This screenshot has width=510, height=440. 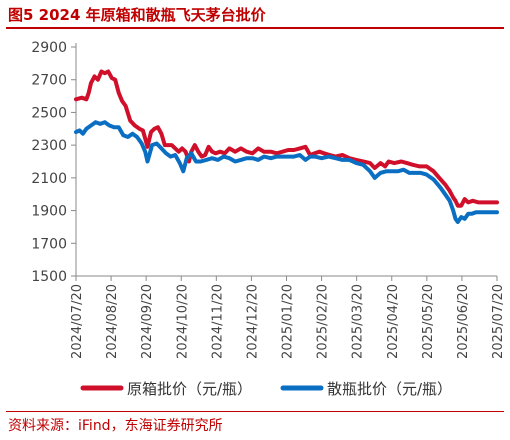 What do you see at coordinates (49, 48) in the screenshot?
I see `y-tick-label: 2900` at bounding box center [49, 48].